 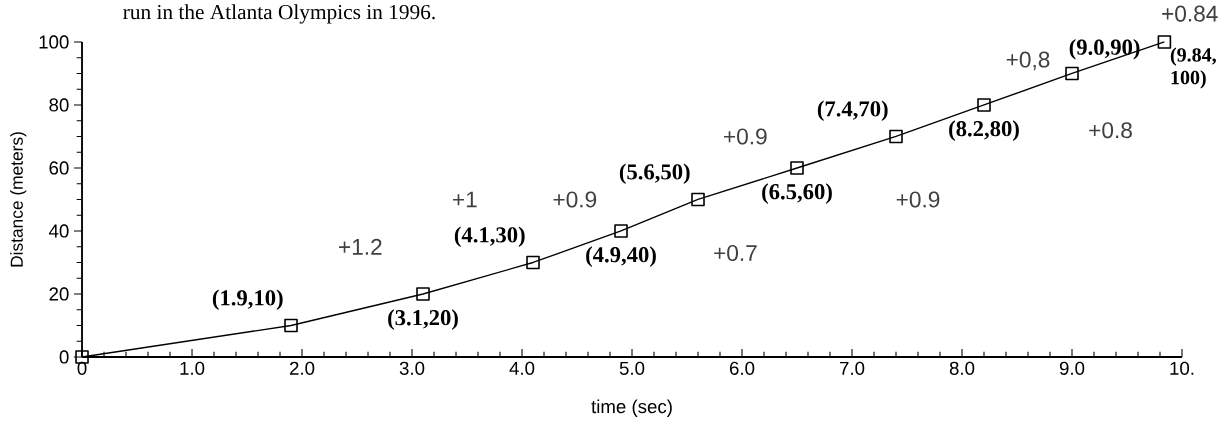 I want to click on annotation: +1.2, so click(x=360, y=246).